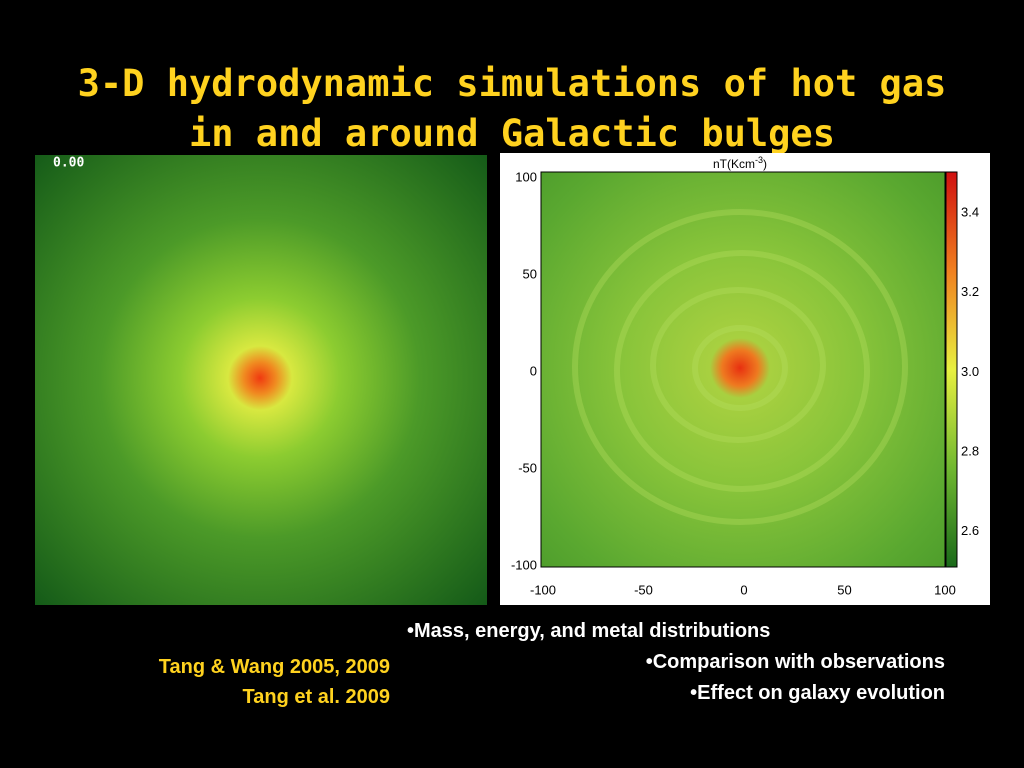 The height and width of the screenshot is (768, 1024). I want to click on colorbar-label-sup: -3, so click(759, 160).